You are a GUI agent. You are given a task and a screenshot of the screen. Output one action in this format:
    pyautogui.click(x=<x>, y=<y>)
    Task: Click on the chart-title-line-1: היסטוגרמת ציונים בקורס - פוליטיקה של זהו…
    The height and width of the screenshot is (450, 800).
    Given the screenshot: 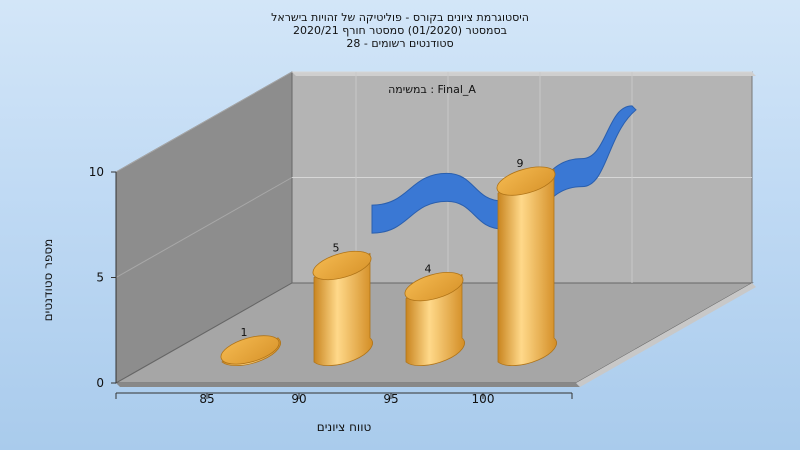 What is the action you would take?
    pyautogui.click(x=400, y=17)
    